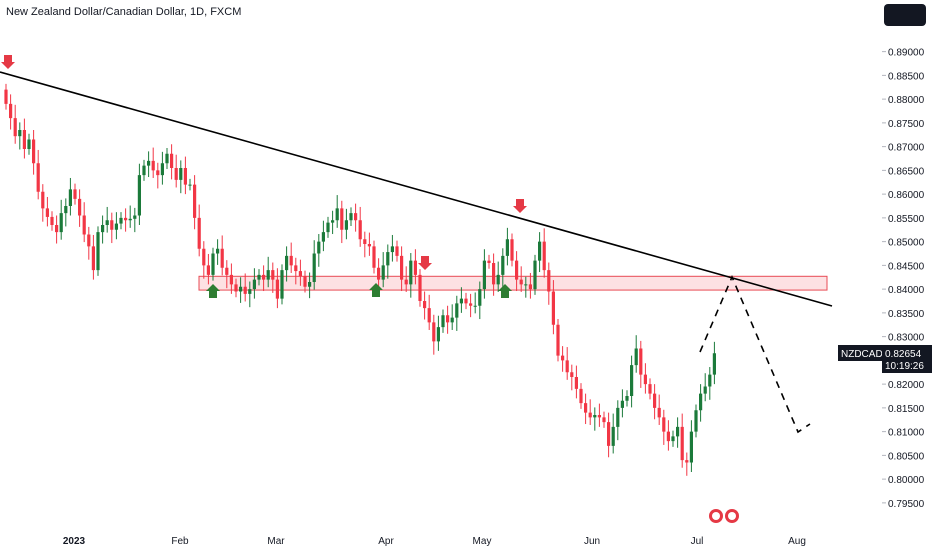 The height and width of the screenshot is (550, 932). What do you see at coordinates (906, 314) in the screenshot?
I see `y-tick-label: 0.83500` at bounding box center [906, 314].